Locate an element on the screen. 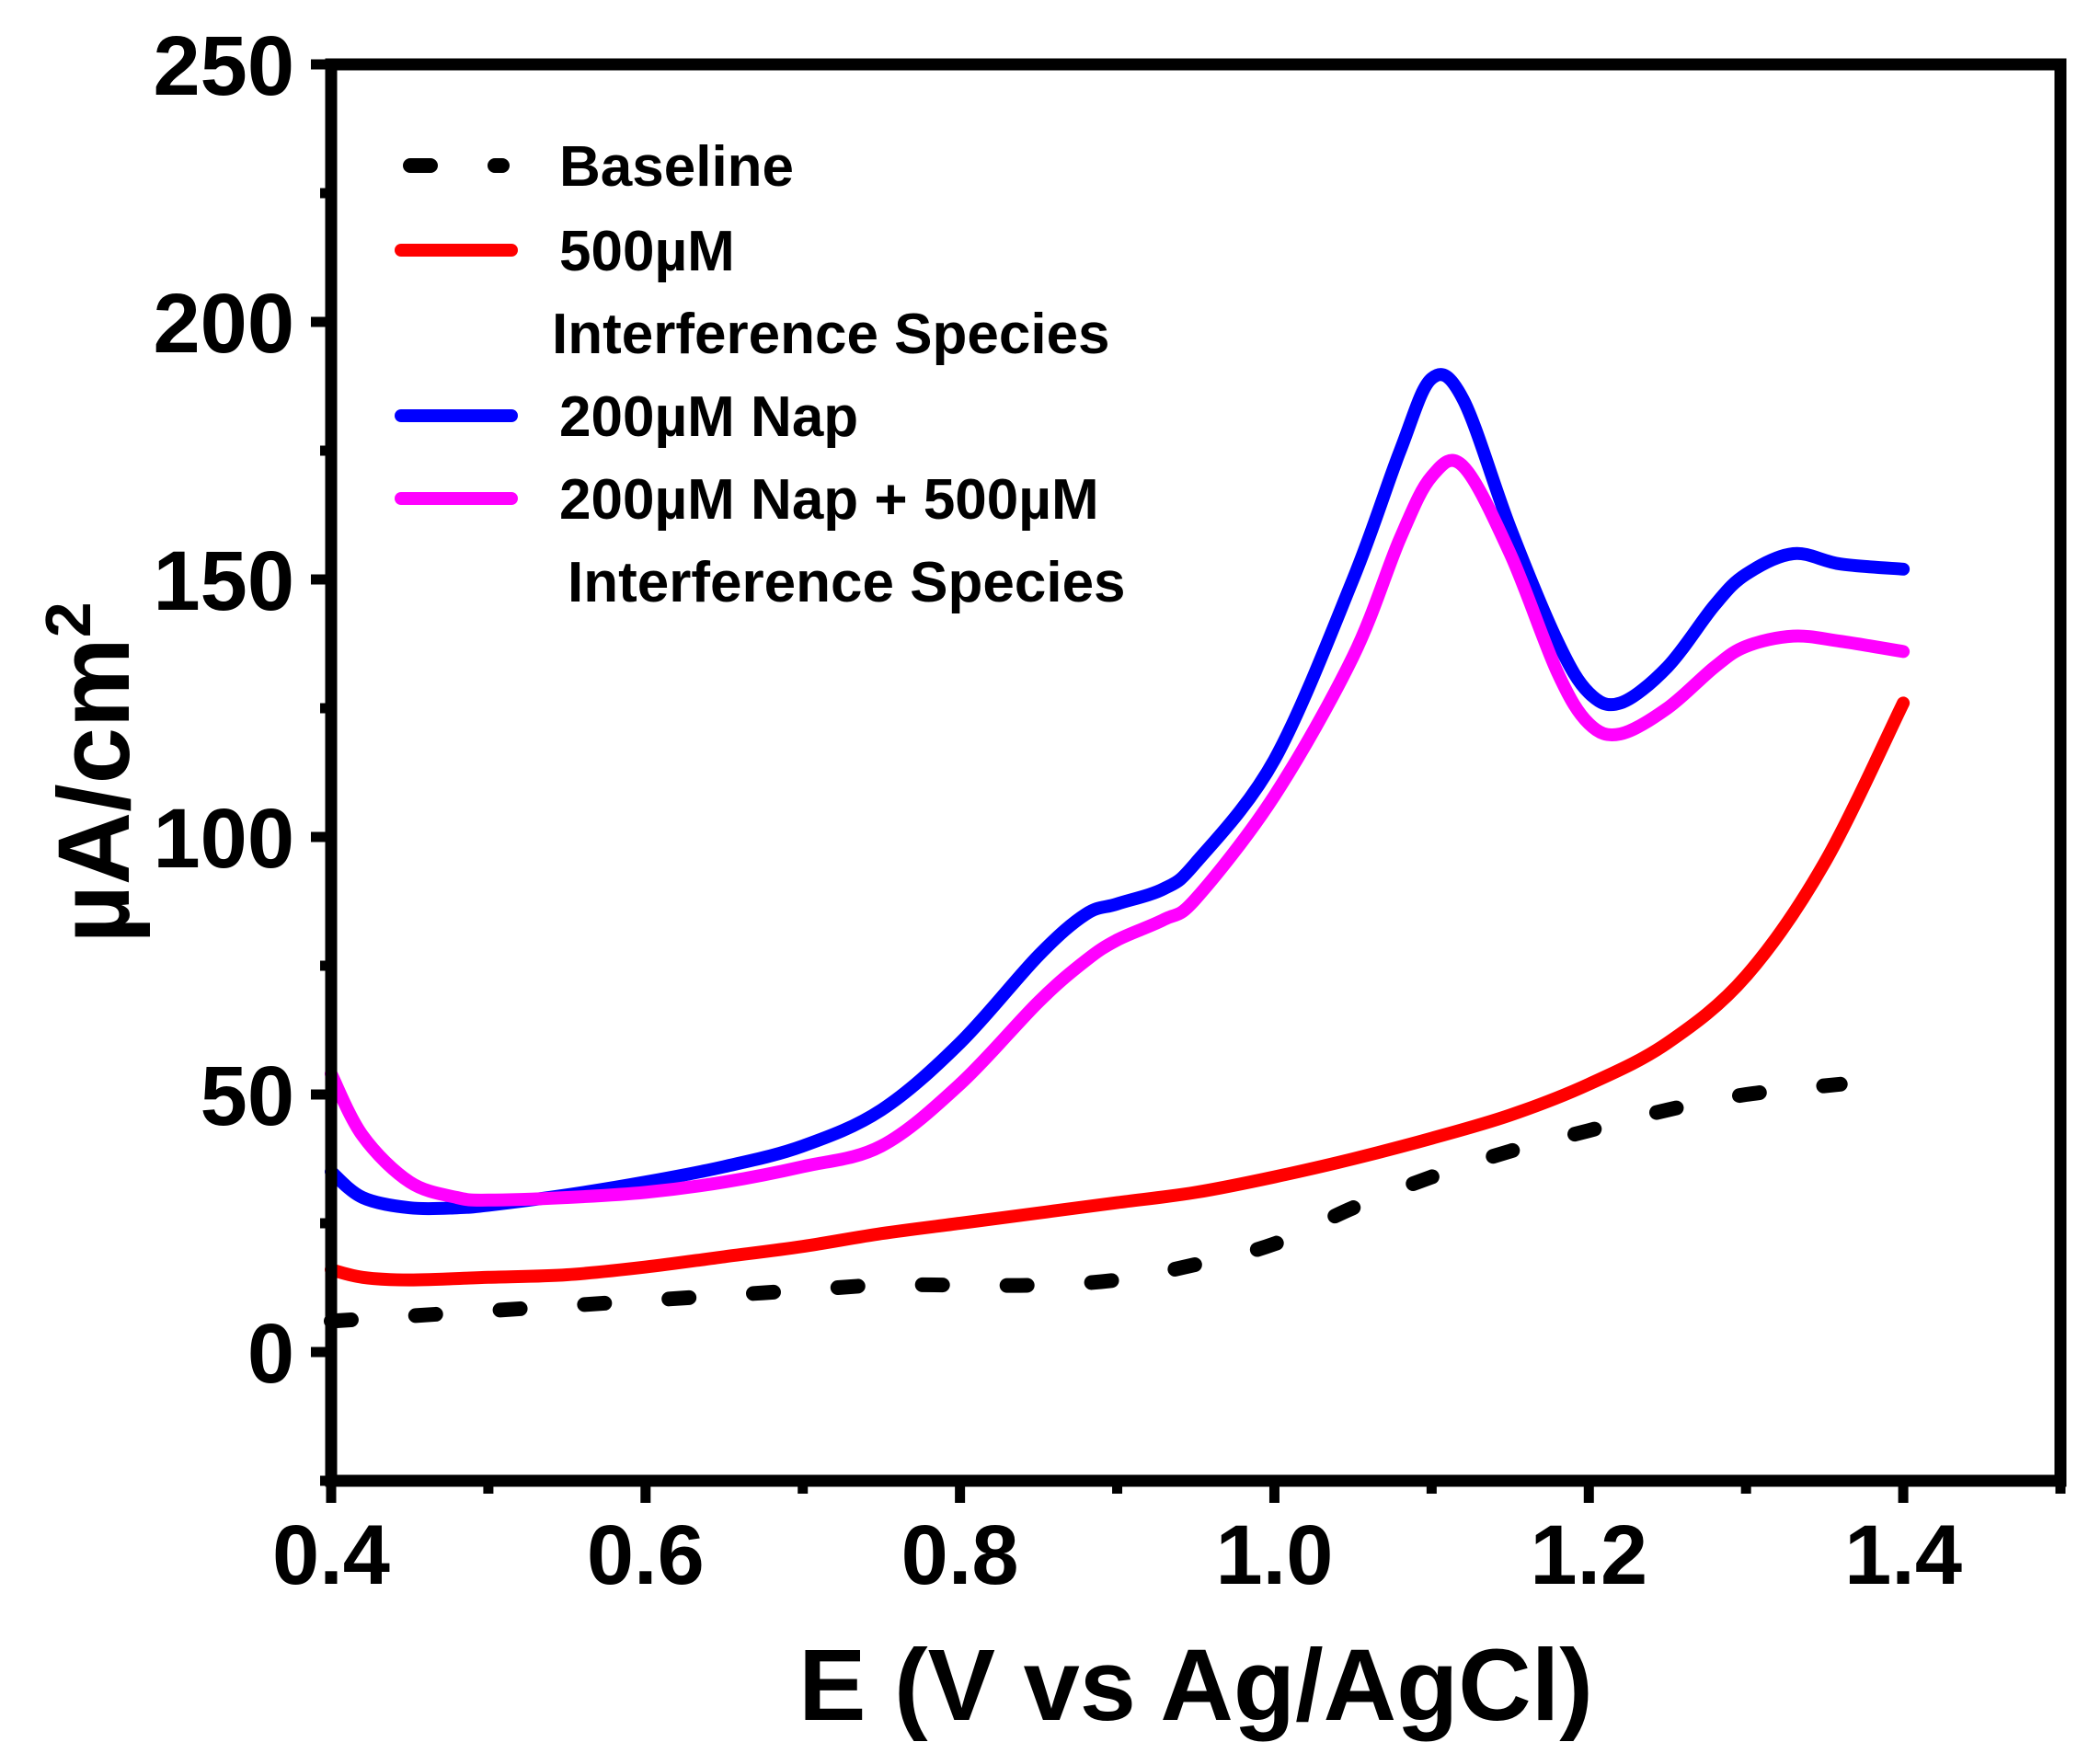 The image size is (2100, 1742). y-axis-title-main: µA/cm is located at coordinates (94, 790).